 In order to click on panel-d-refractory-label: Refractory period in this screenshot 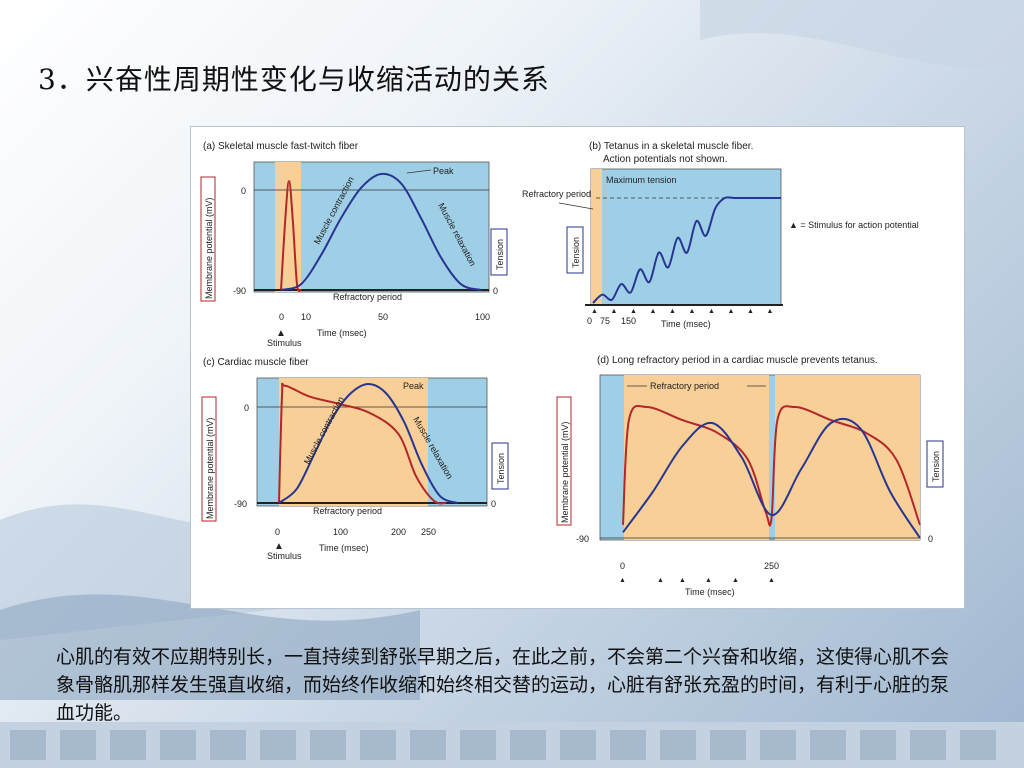, I will do `click(684, 386)`.